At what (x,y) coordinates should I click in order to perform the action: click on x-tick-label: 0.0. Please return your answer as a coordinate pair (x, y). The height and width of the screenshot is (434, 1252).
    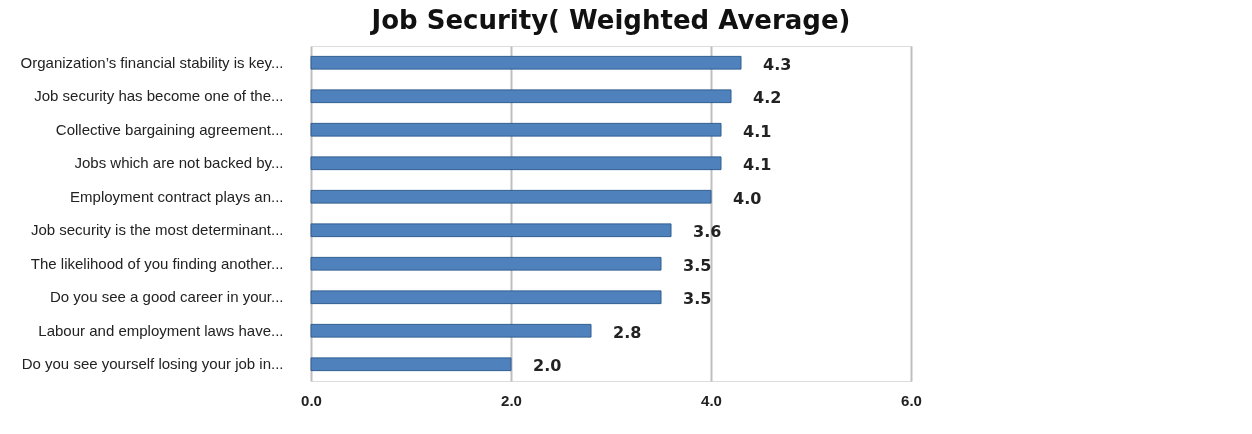
    Looking at the image, I should click on (311, 400).